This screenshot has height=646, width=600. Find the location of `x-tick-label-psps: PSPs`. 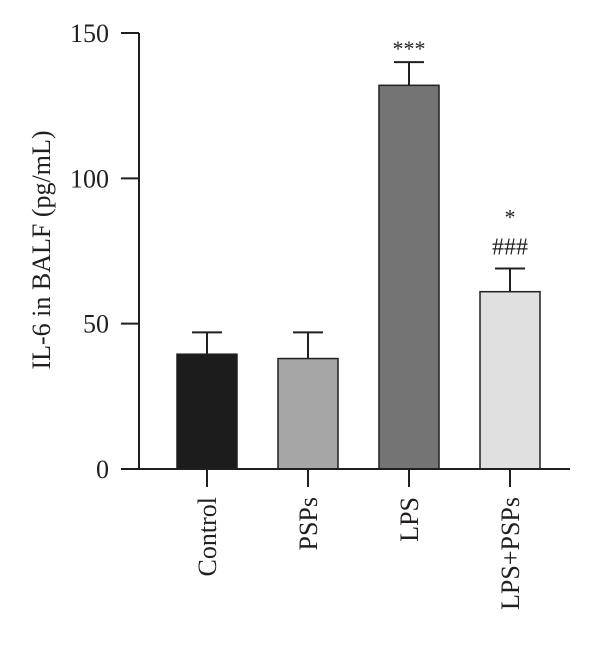

x-tick-label-psps: PSPs is located at coordinates (308, 524).